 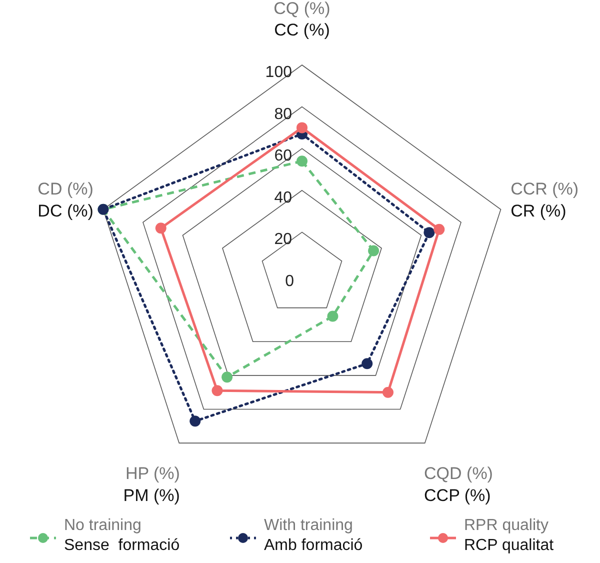 I want to click on legend-label: With training Amb formació, so click(x=313, y=535).